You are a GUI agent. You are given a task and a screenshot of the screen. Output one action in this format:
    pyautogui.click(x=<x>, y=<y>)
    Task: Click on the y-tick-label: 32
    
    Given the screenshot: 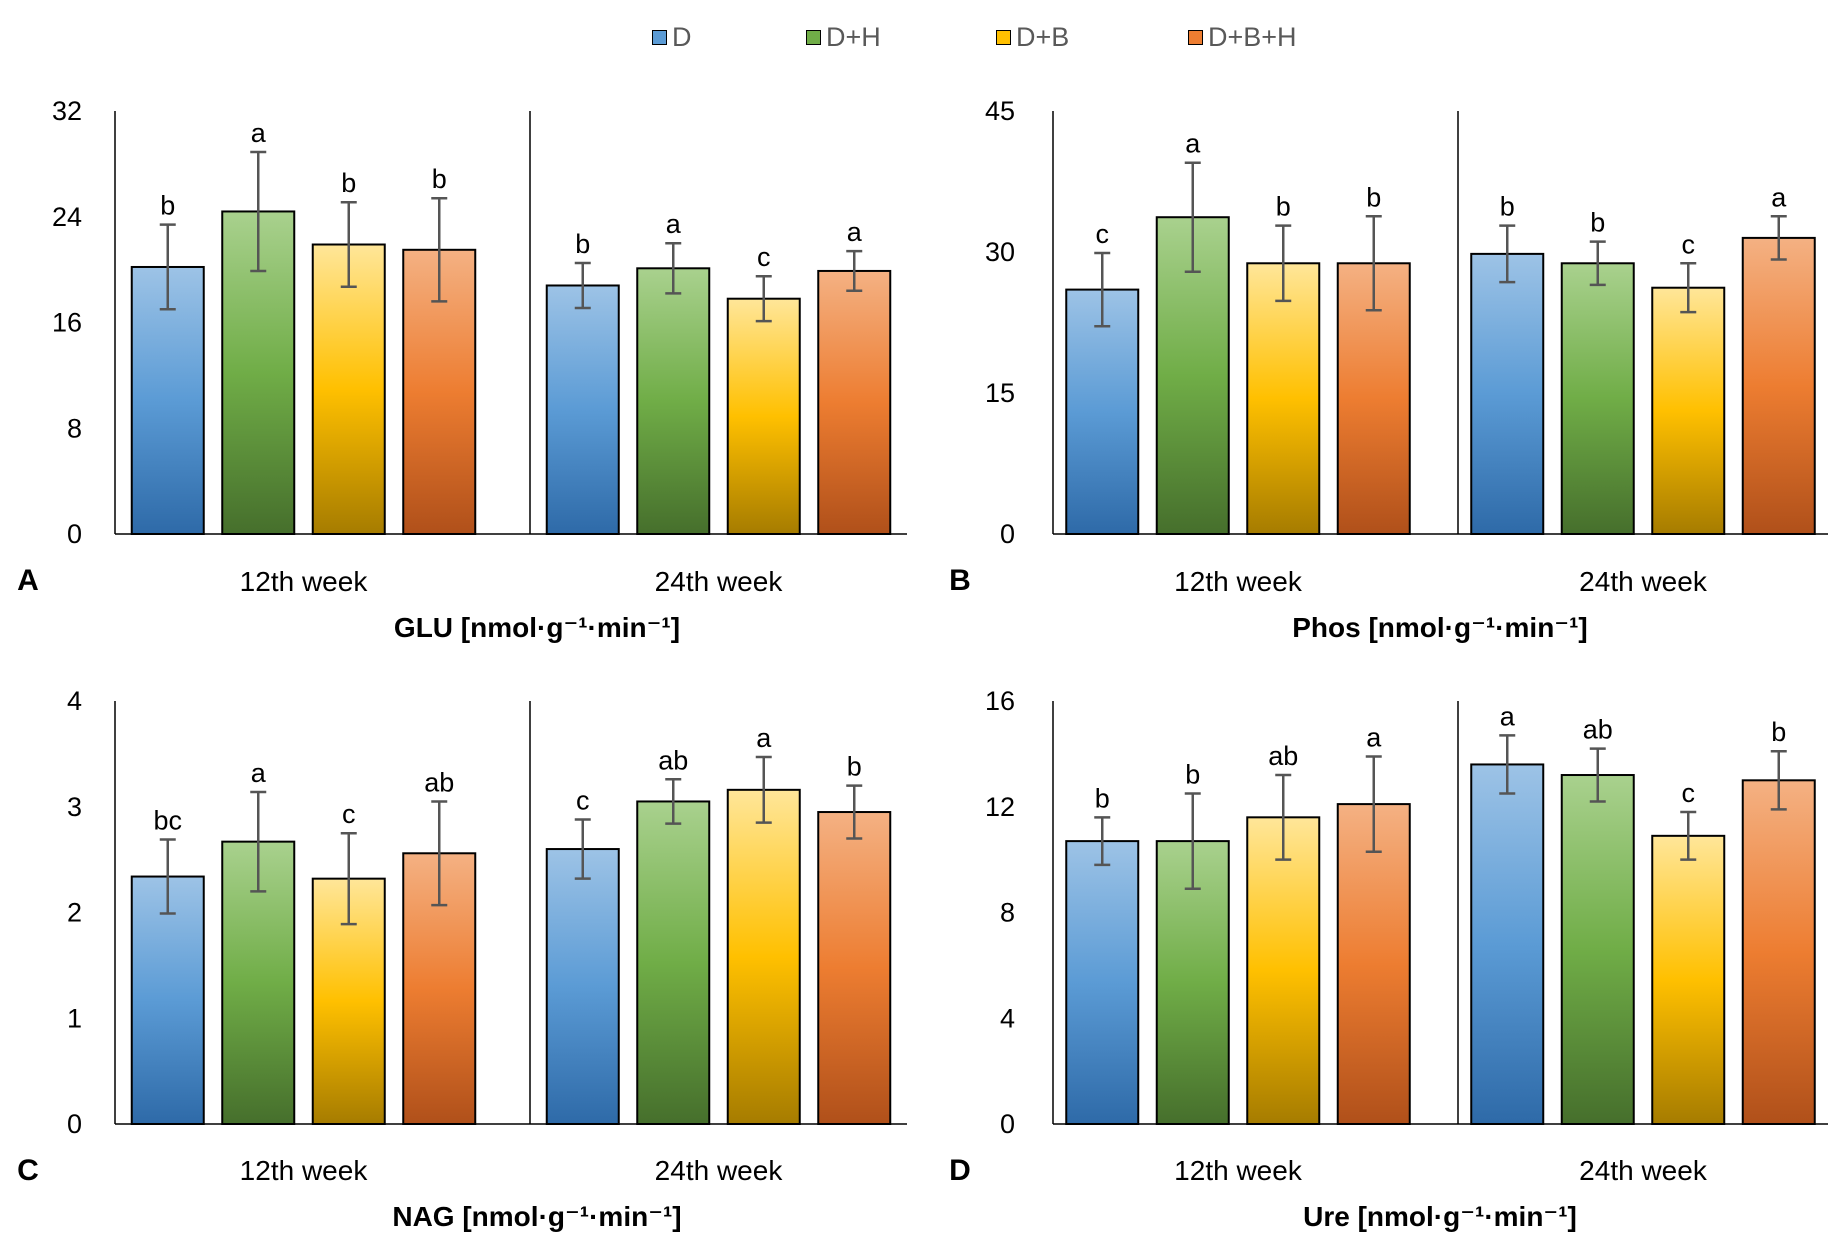 What is the action you would take?
    pyautogui.click(x=67, y=111)
    